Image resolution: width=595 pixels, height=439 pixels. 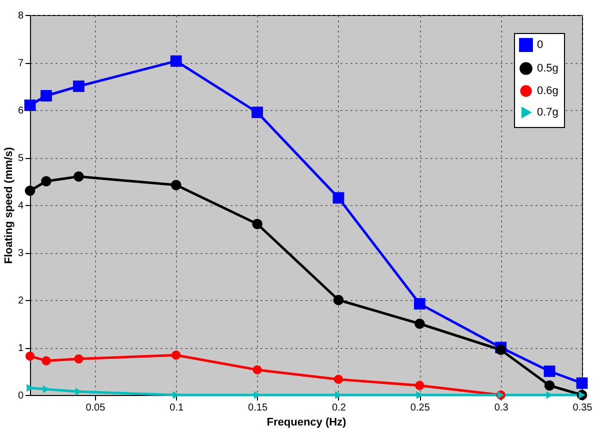 What do you see at coordinates (21, 63) in the screenshot?
I see `y-tick-label: 7` at bounding box center [21, 63].